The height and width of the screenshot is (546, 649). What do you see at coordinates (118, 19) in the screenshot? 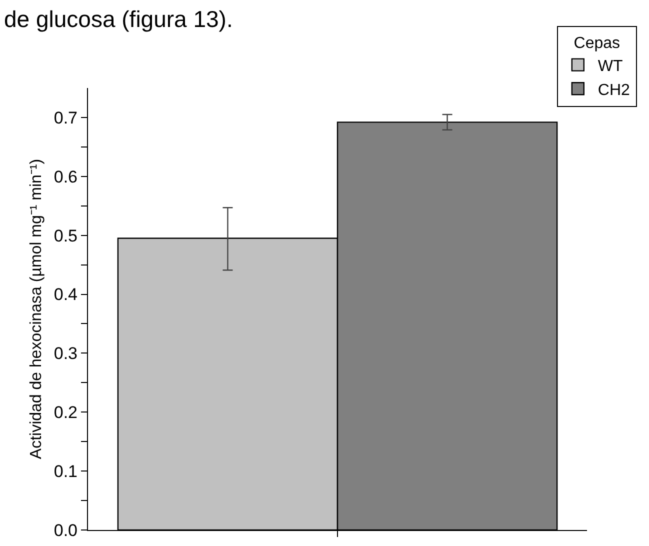
I see `text: de glucosa (figura 13).` at bounding box center [118, 19].